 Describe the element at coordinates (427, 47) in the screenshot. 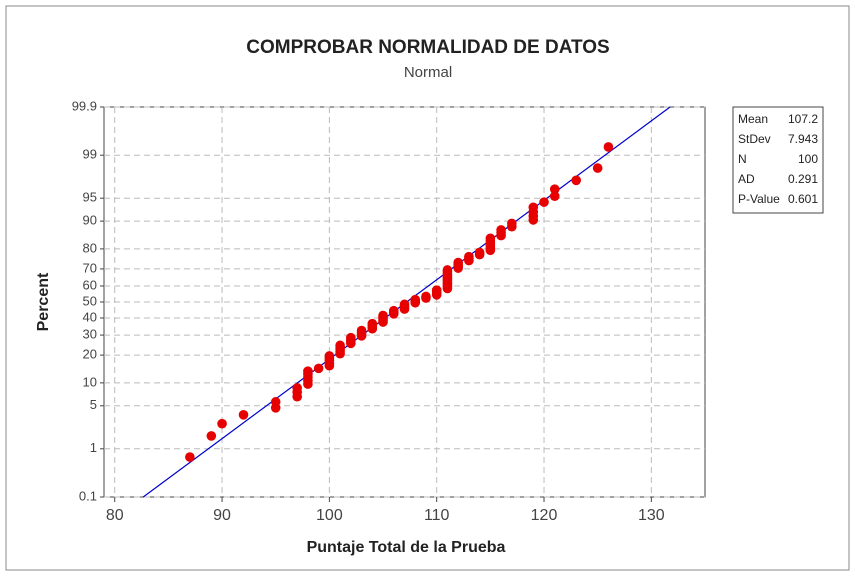

I see `chart-title: COMPROBAR NORMALIDAD DE DATOS` at that location.